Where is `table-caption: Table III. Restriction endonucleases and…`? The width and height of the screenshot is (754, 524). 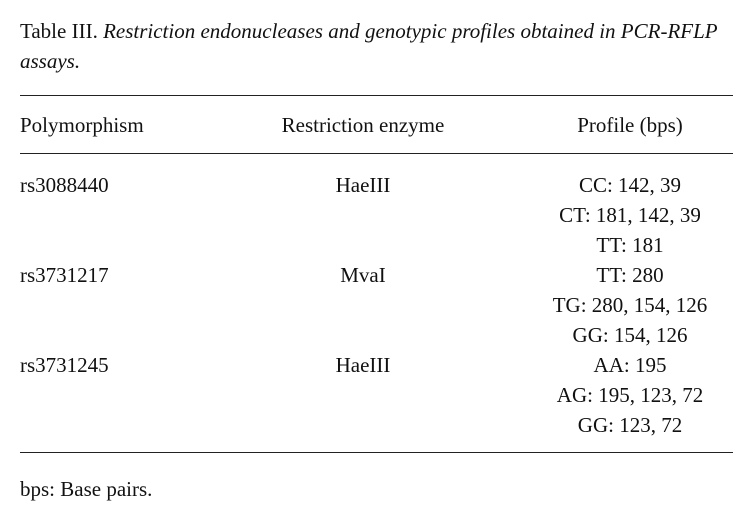
table-caption: Table III. Restriction endonucleases and… is located at coordinates (383, 46).